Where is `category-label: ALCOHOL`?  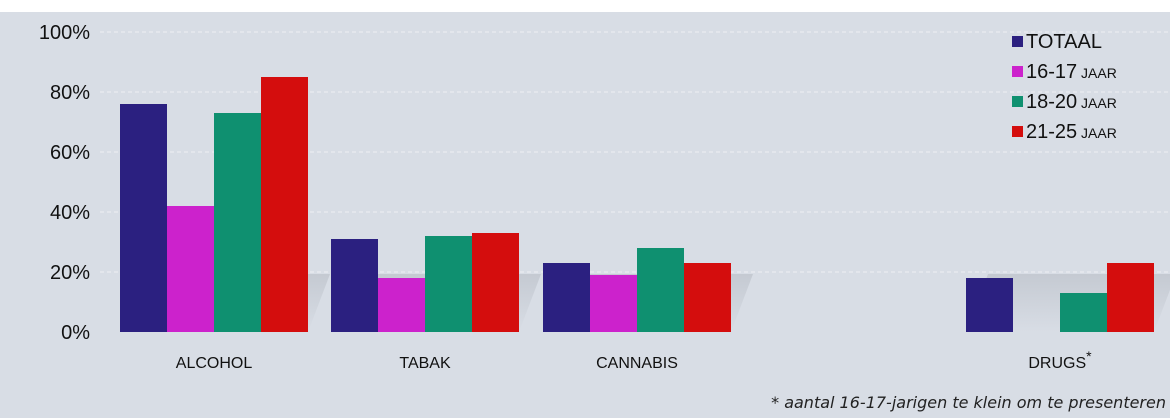
category-label: ALCOHOL is located at coordinates (214, 363).